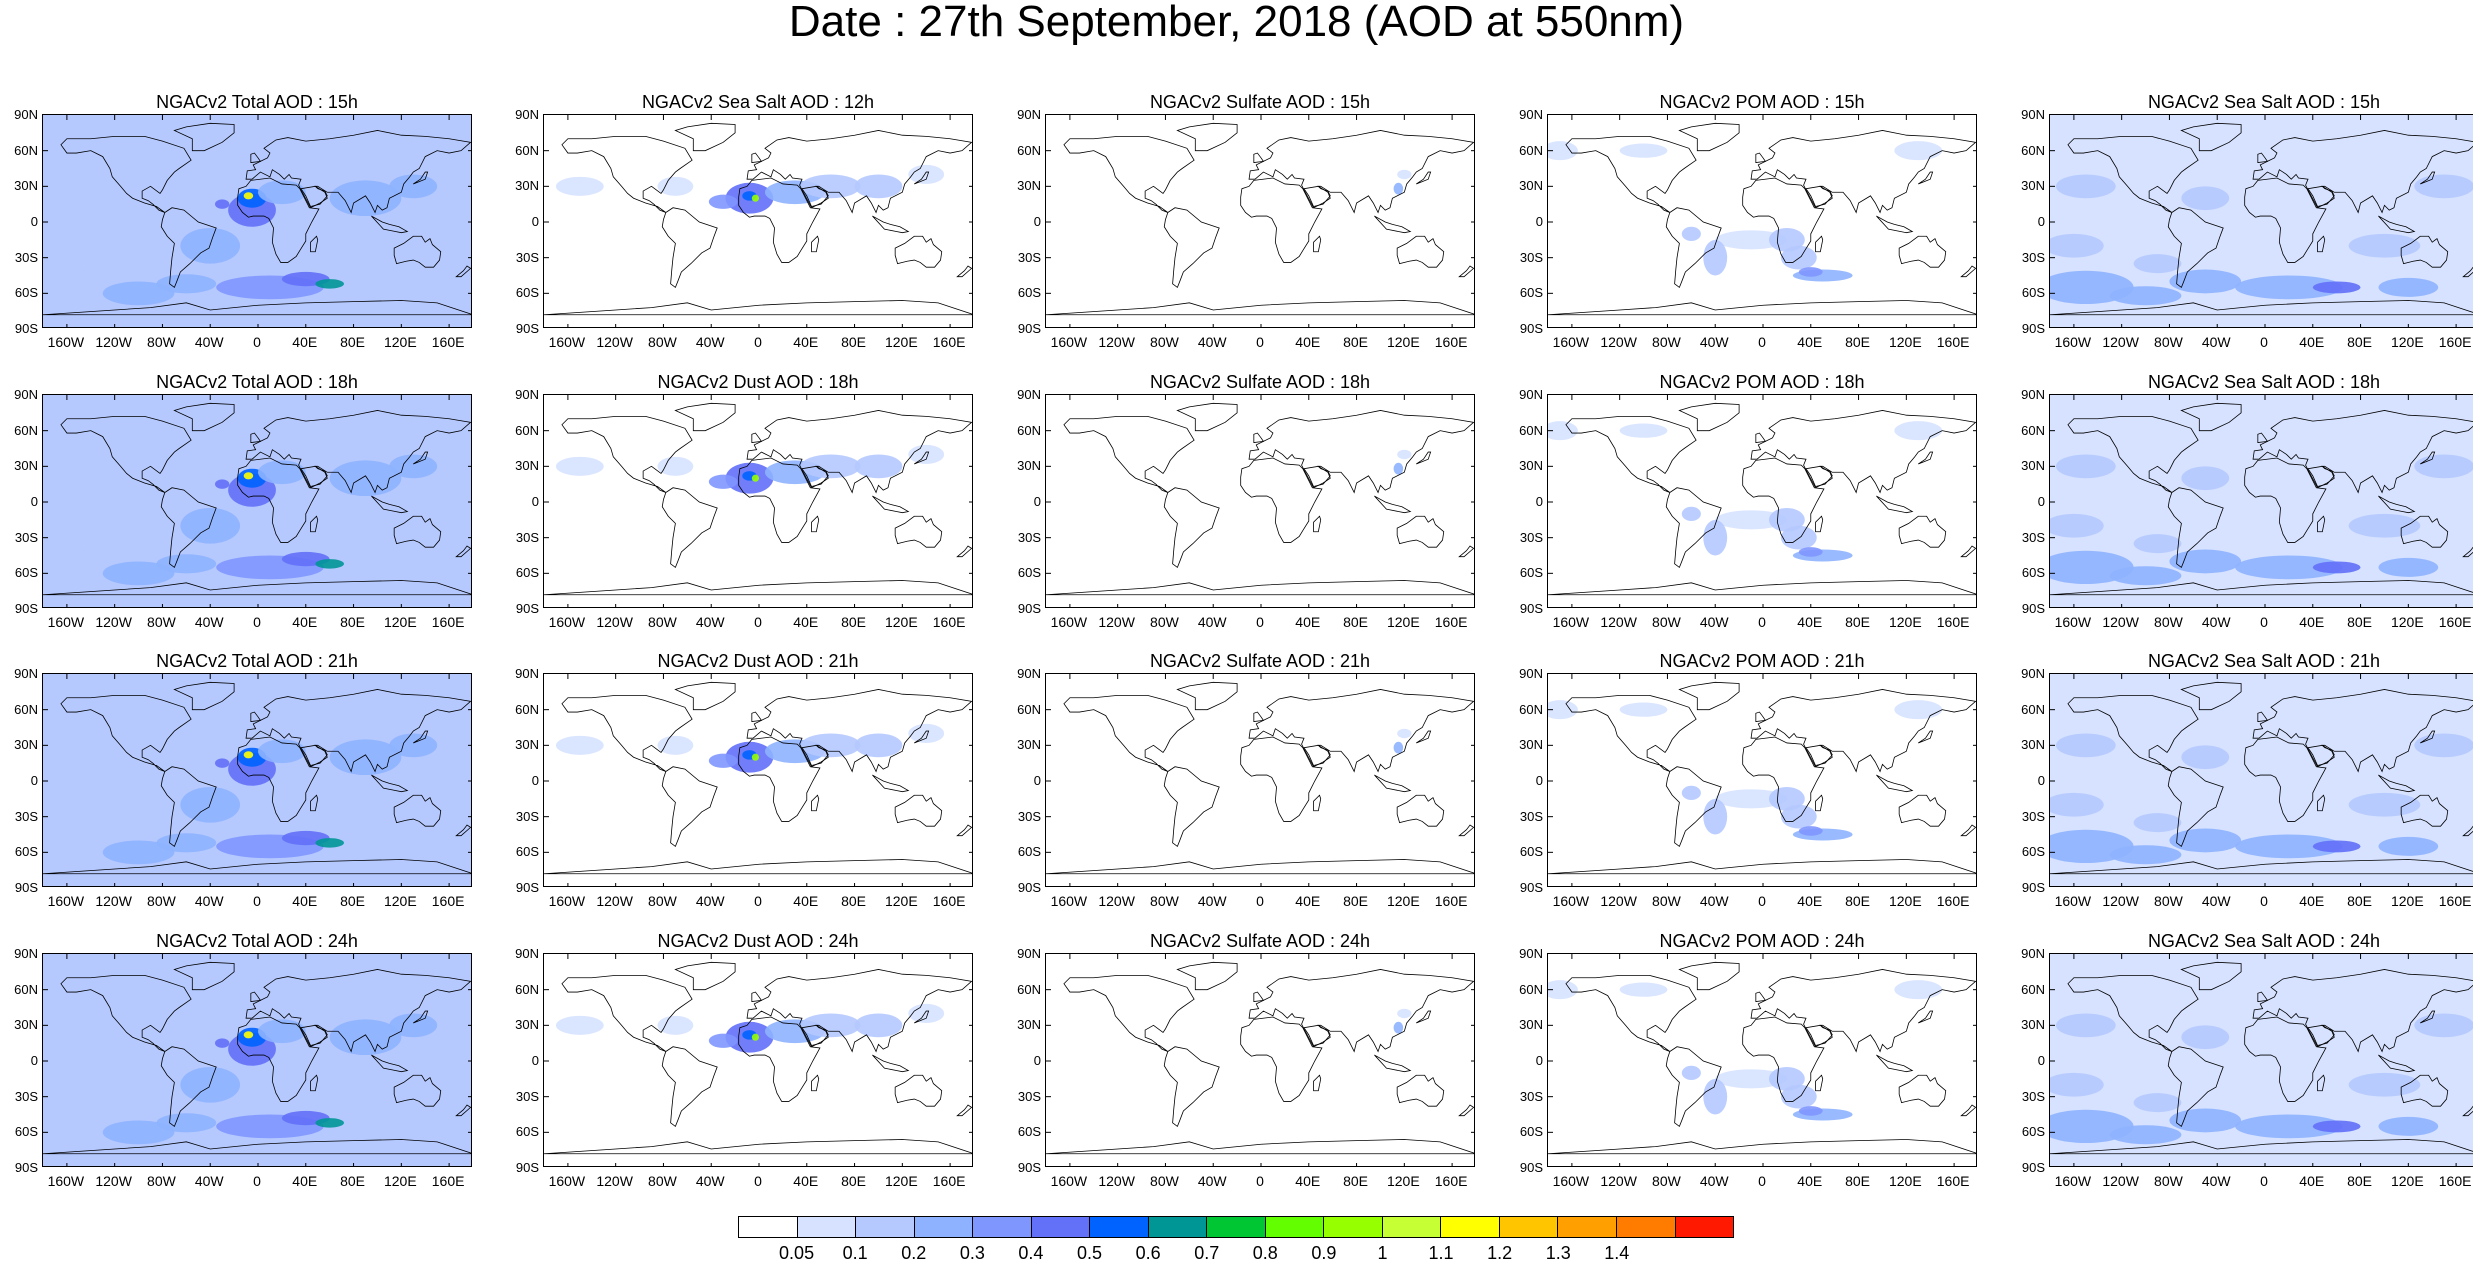 The image size is (2473, 1263). I want to click on colorbar-label: 0.4, so click(1031, 1253).